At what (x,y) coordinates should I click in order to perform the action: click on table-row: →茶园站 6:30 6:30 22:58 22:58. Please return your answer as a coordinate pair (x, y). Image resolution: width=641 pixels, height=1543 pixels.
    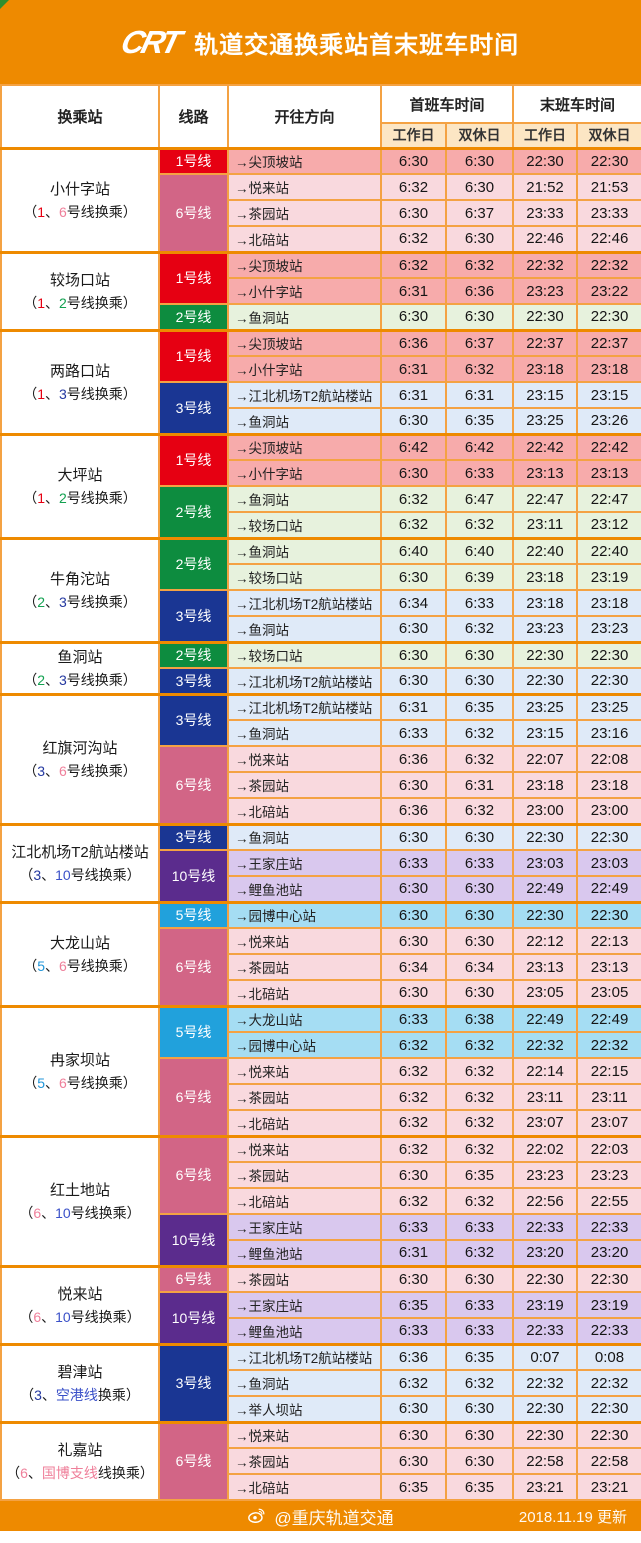
    Looking at the image, I should click on (321, 1461).